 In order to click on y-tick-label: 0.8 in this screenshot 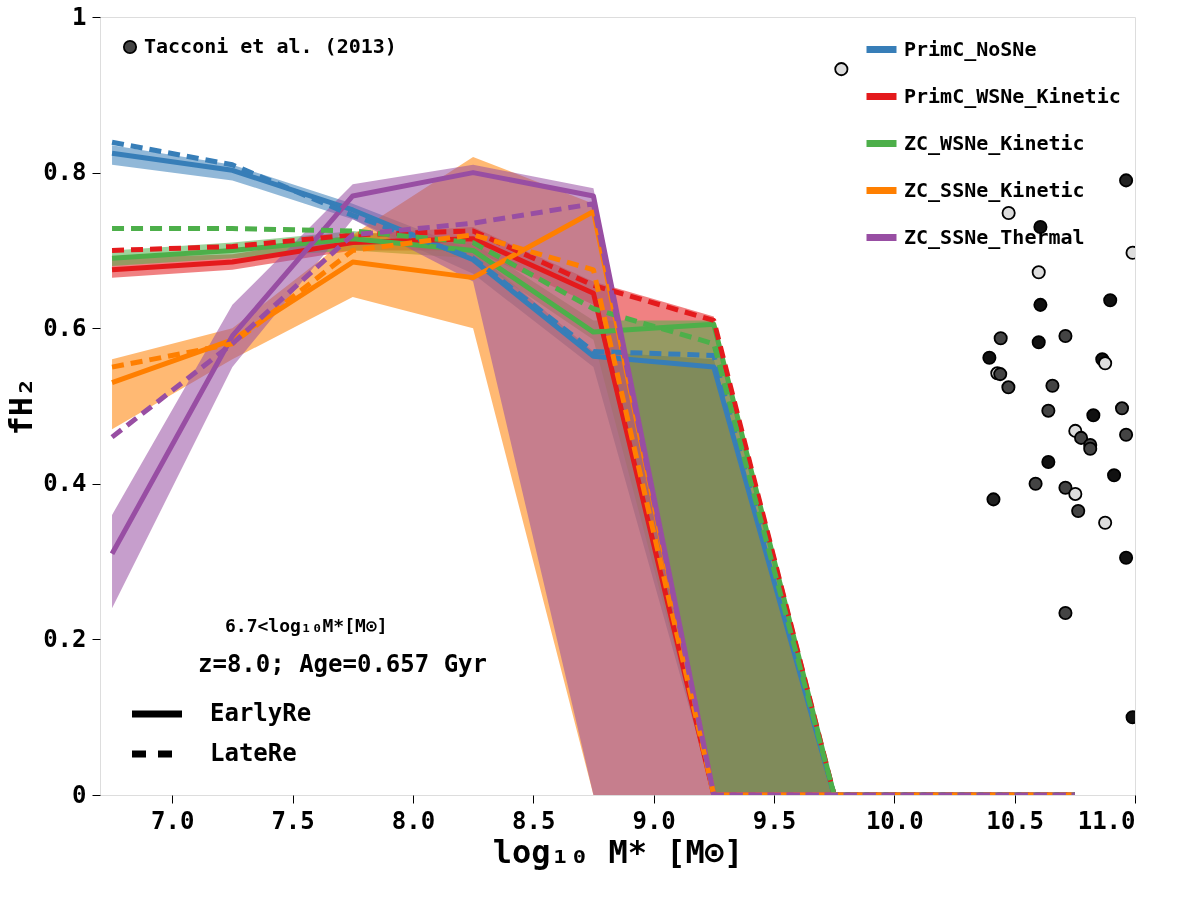, I will do `click(65, 172)`.